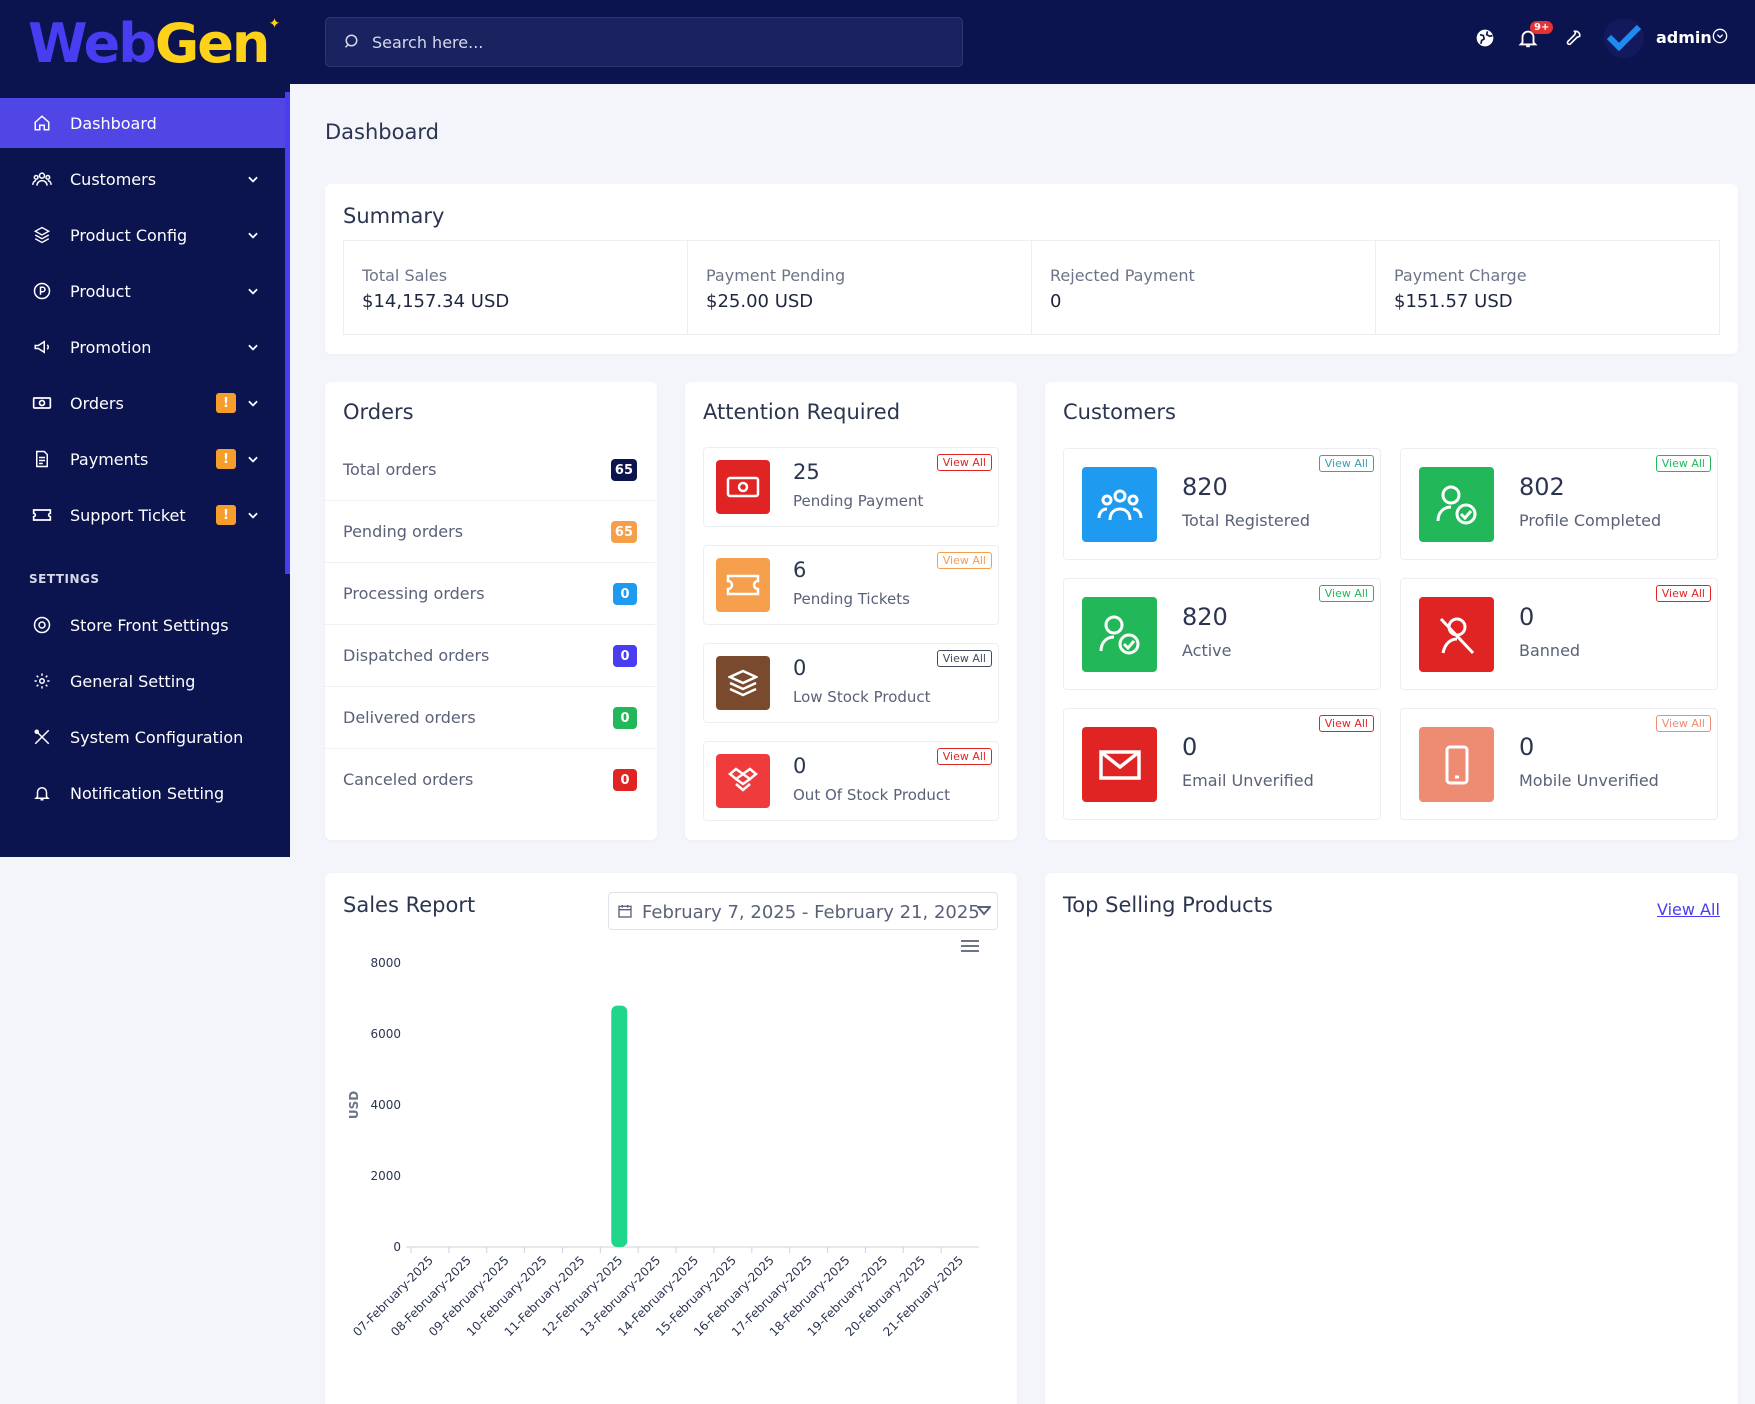 The image size is (1755, 1404). I want to click on sidebar-item-support-ticket: Support Ticket !, so click(142, 515).